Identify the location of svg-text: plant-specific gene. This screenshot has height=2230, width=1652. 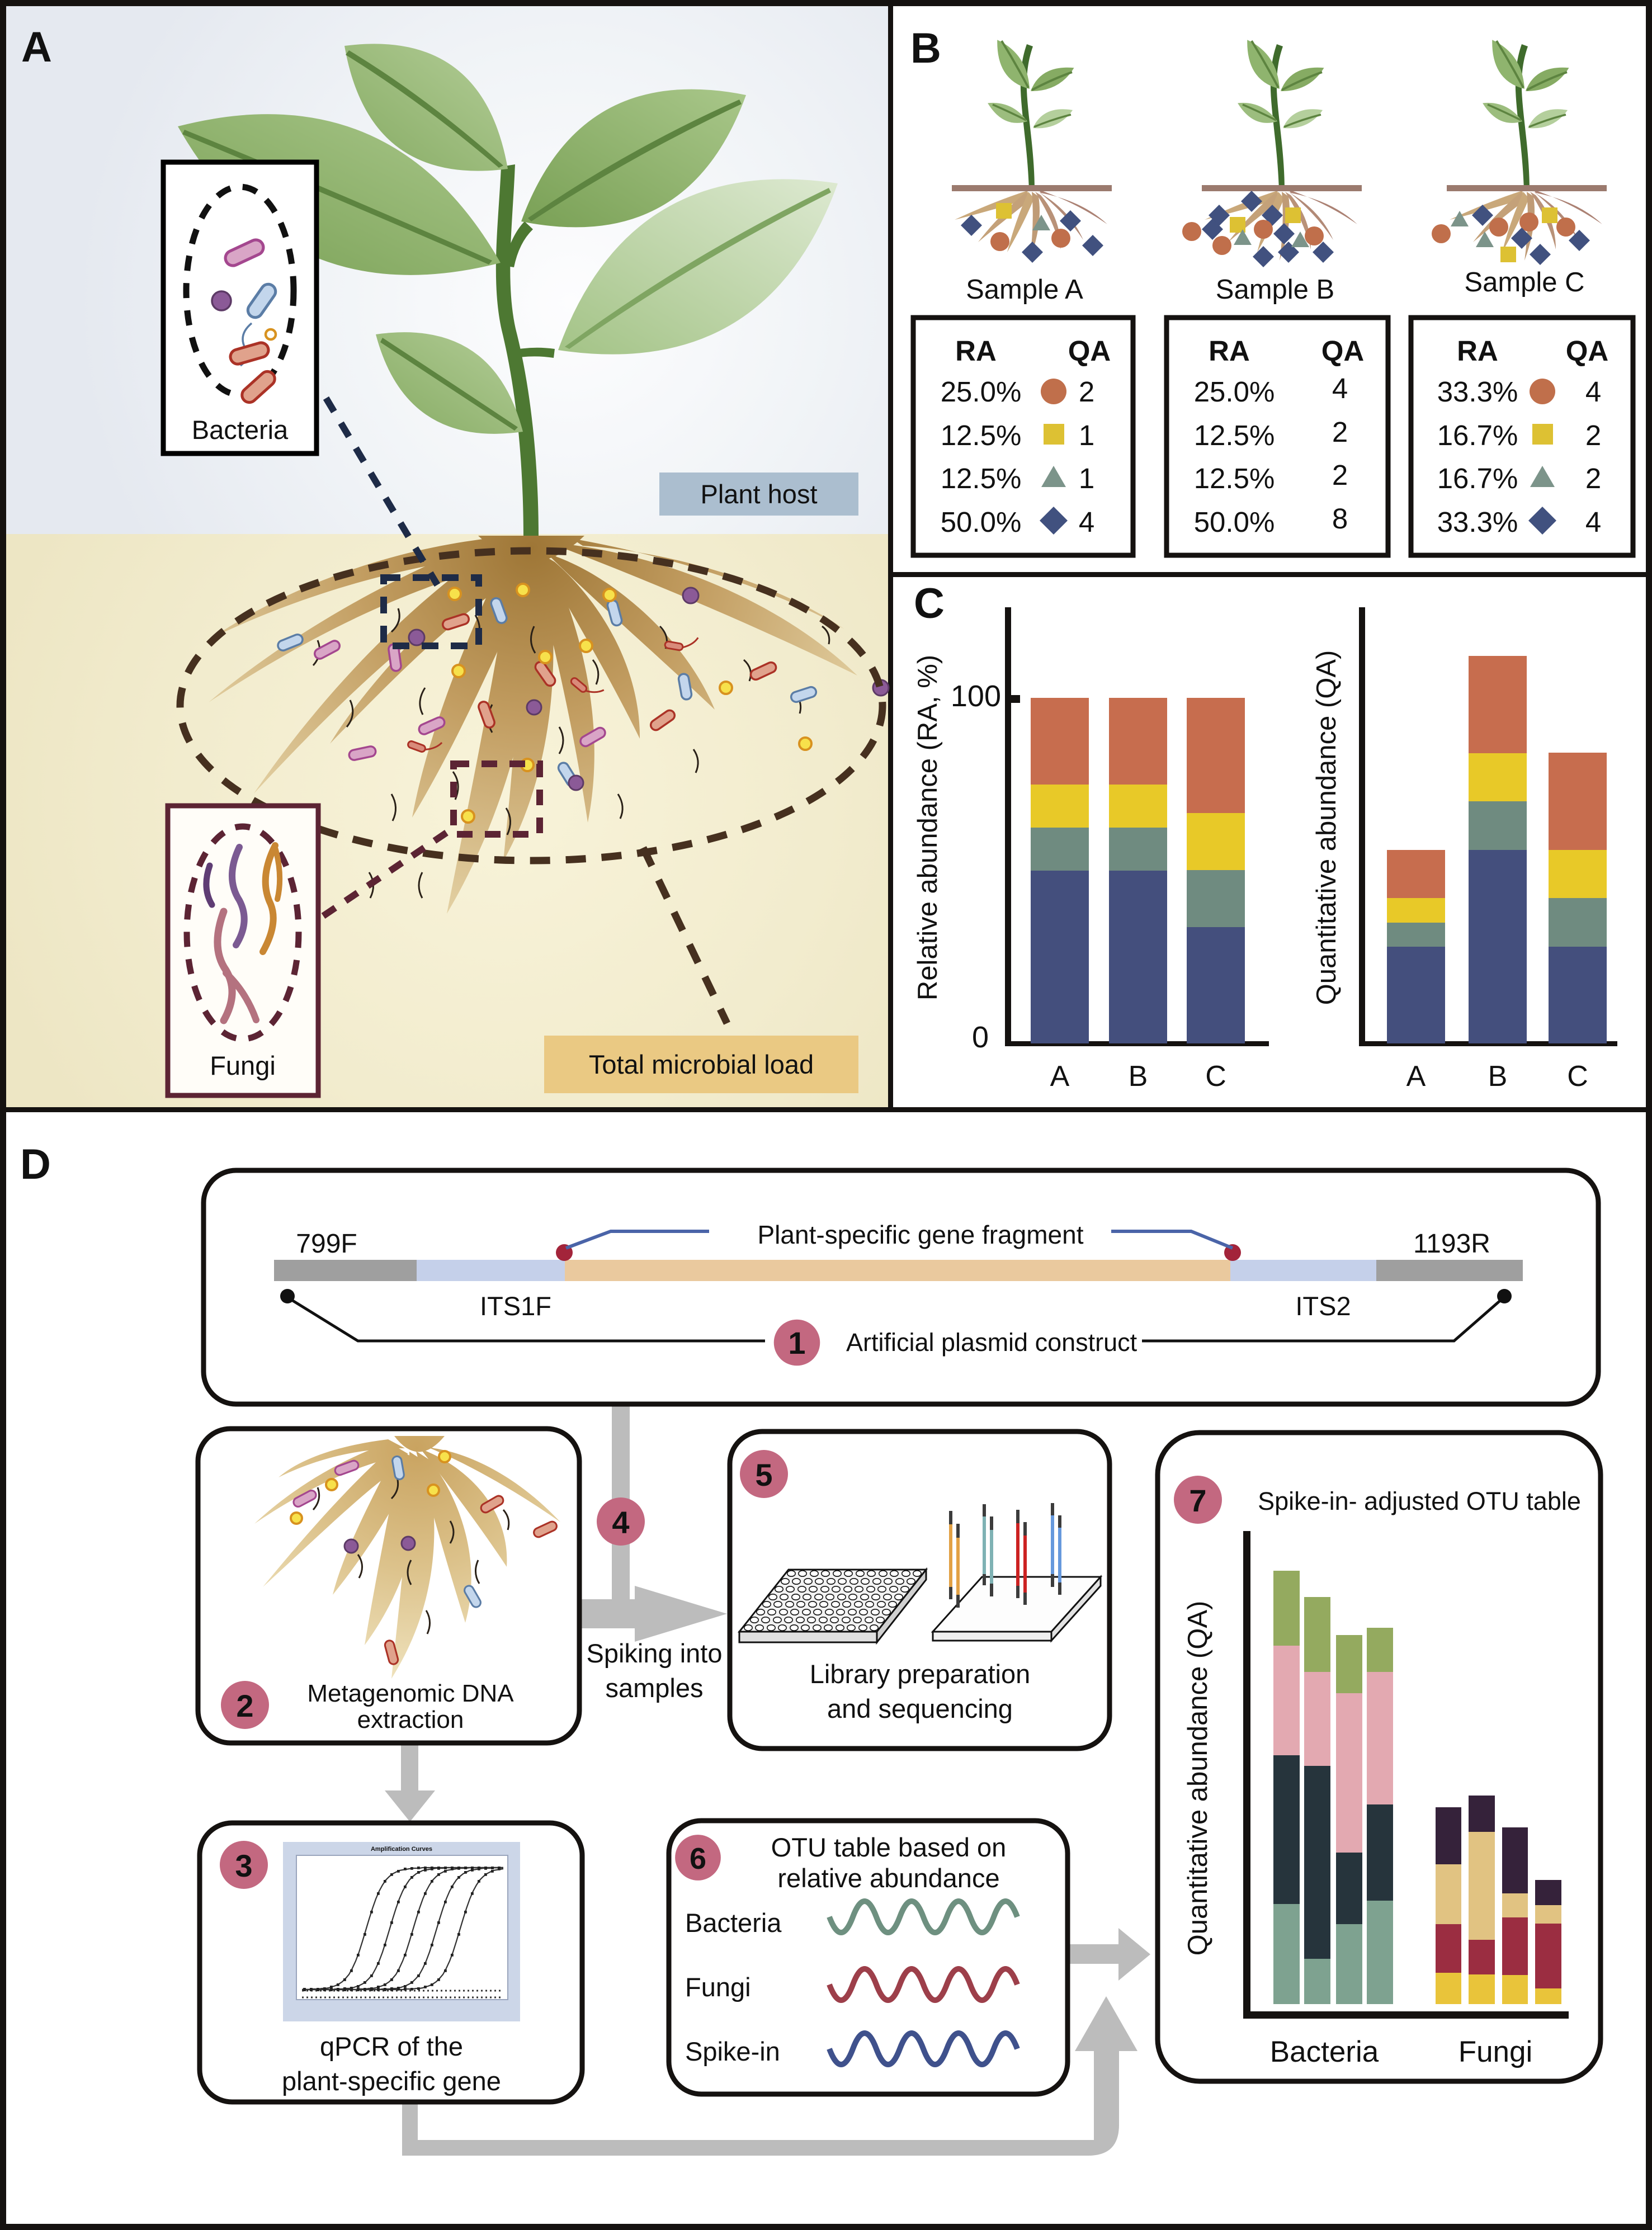
(391, 2081).